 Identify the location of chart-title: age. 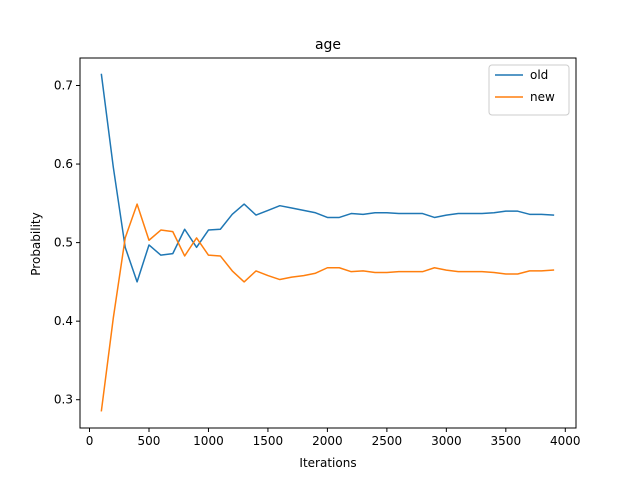
(328, 45).